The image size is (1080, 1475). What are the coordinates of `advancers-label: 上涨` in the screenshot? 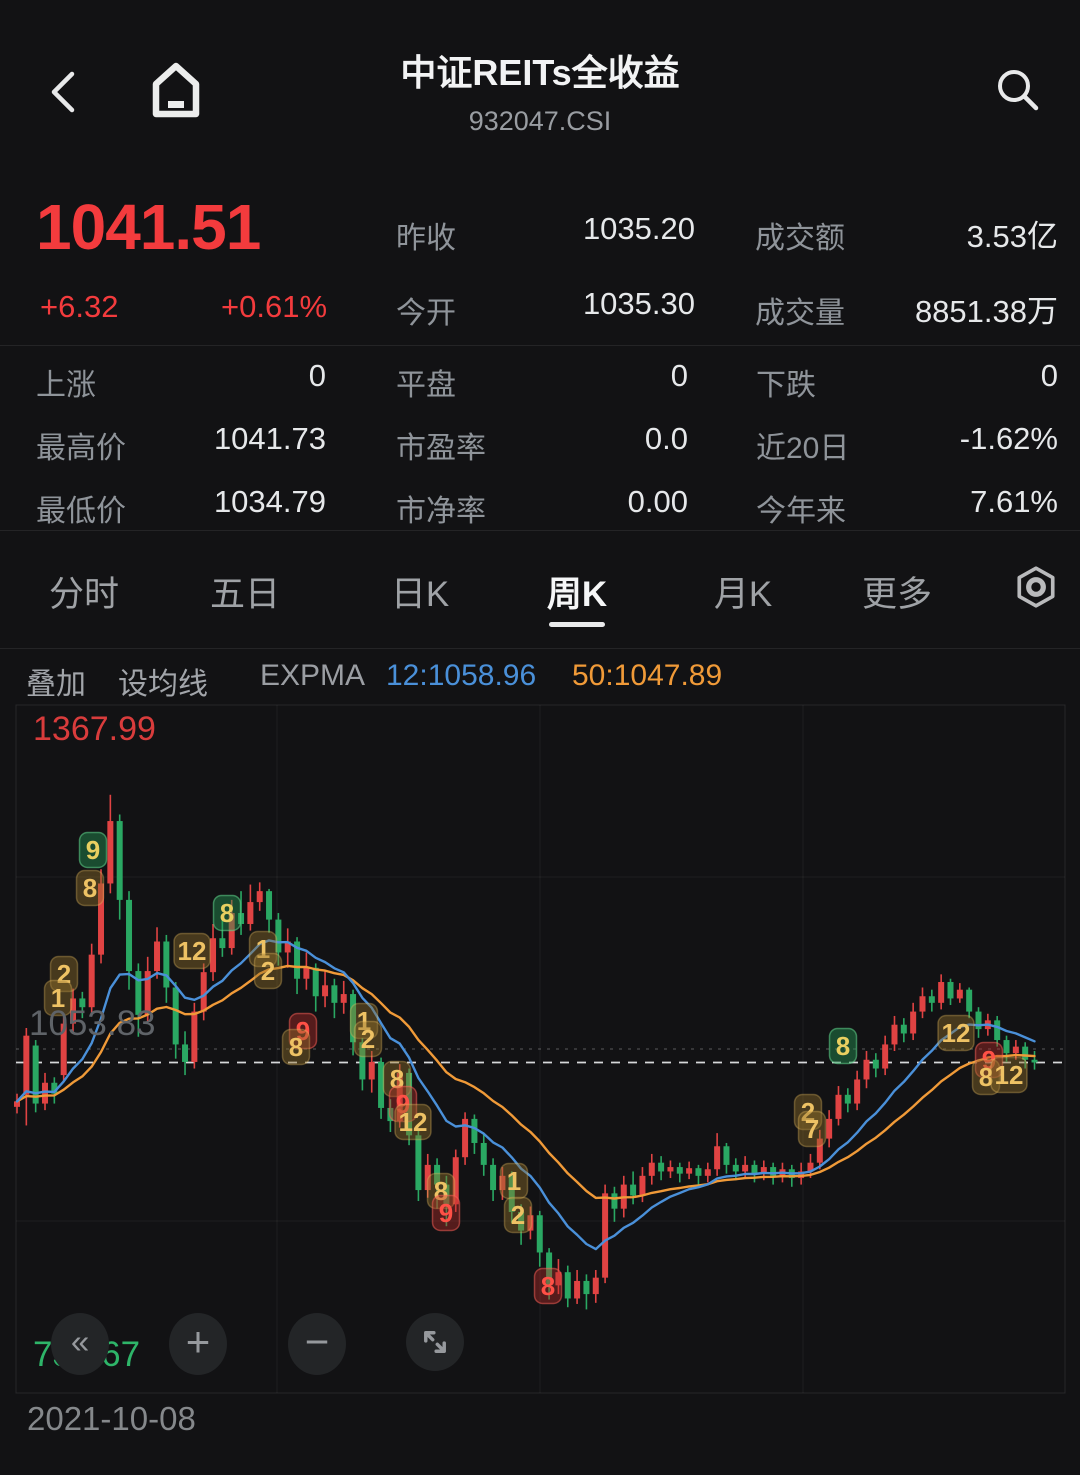 It's located at (66, 385).